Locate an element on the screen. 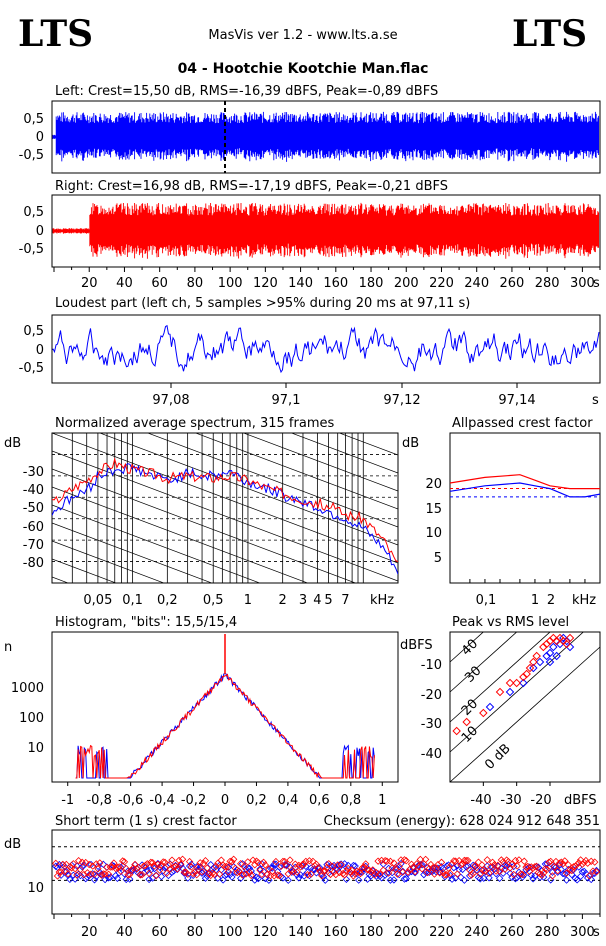  loud-ytick-1: 0 is located at coordinates (40, 350).